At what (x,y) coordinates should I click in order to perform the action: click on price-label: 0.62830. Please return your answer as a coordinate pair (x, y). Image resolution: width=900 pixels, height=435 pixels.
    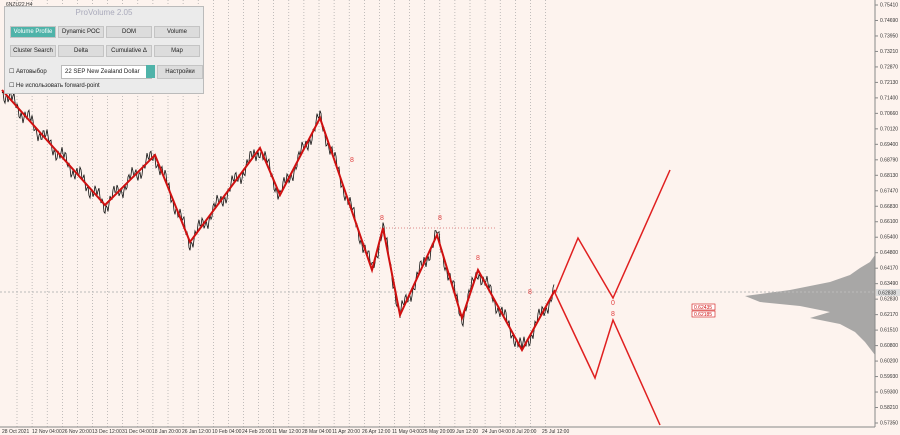
    Looking at the image, I should click on (889, 300).